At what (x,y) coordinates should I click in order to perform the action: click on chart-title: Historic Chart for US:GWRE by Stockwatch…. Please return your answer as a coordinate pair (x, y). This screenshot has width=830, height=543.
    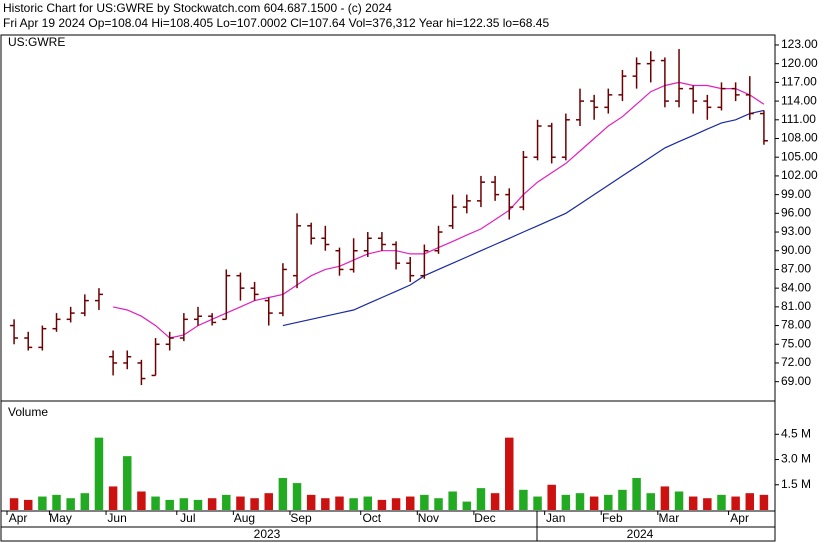
    Looking at the image, I should click on (197, 8).